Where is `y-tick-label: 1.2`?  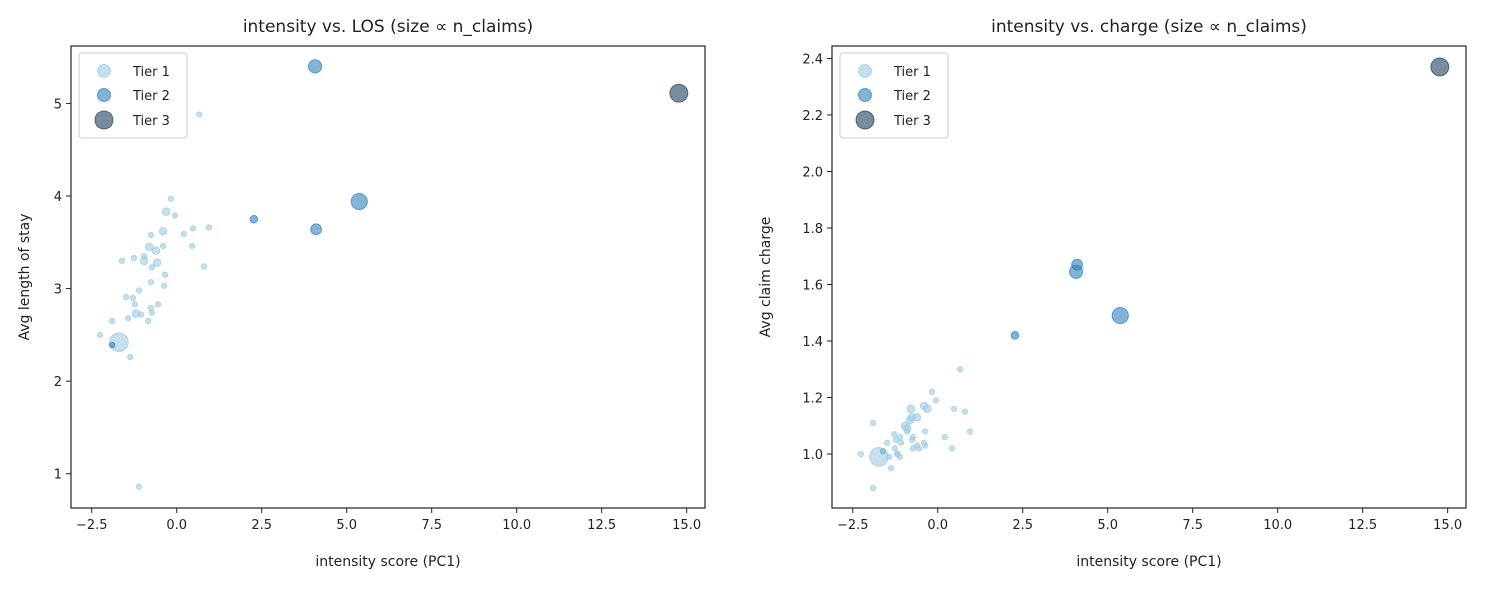 y-tick-label: 1.2 is located at coordinates (812, 399).